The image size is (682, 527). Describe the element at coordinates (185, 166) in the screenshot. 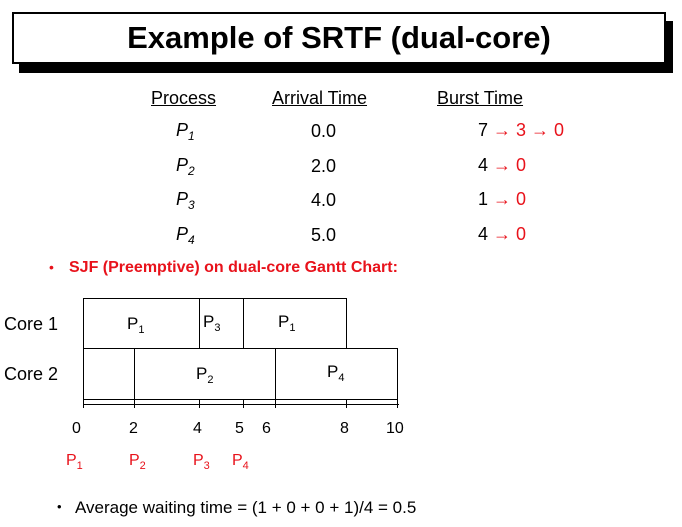

I see `process-name: P2` at that location.